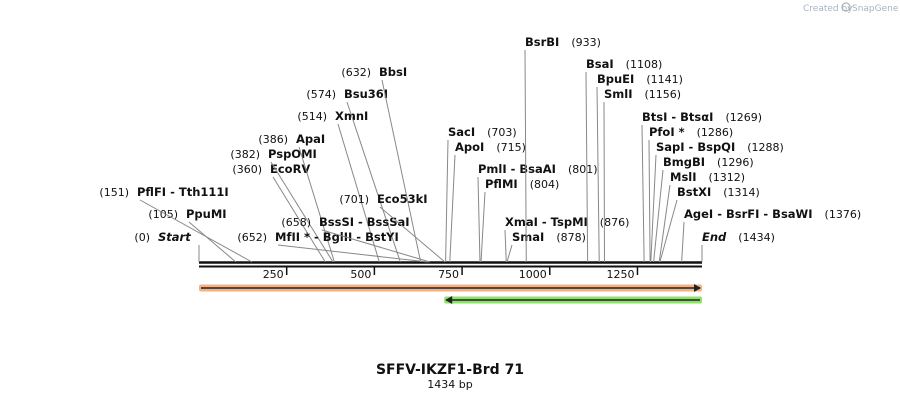  I want to click on site-label: XmaI - TspMI, so click(546, 222).